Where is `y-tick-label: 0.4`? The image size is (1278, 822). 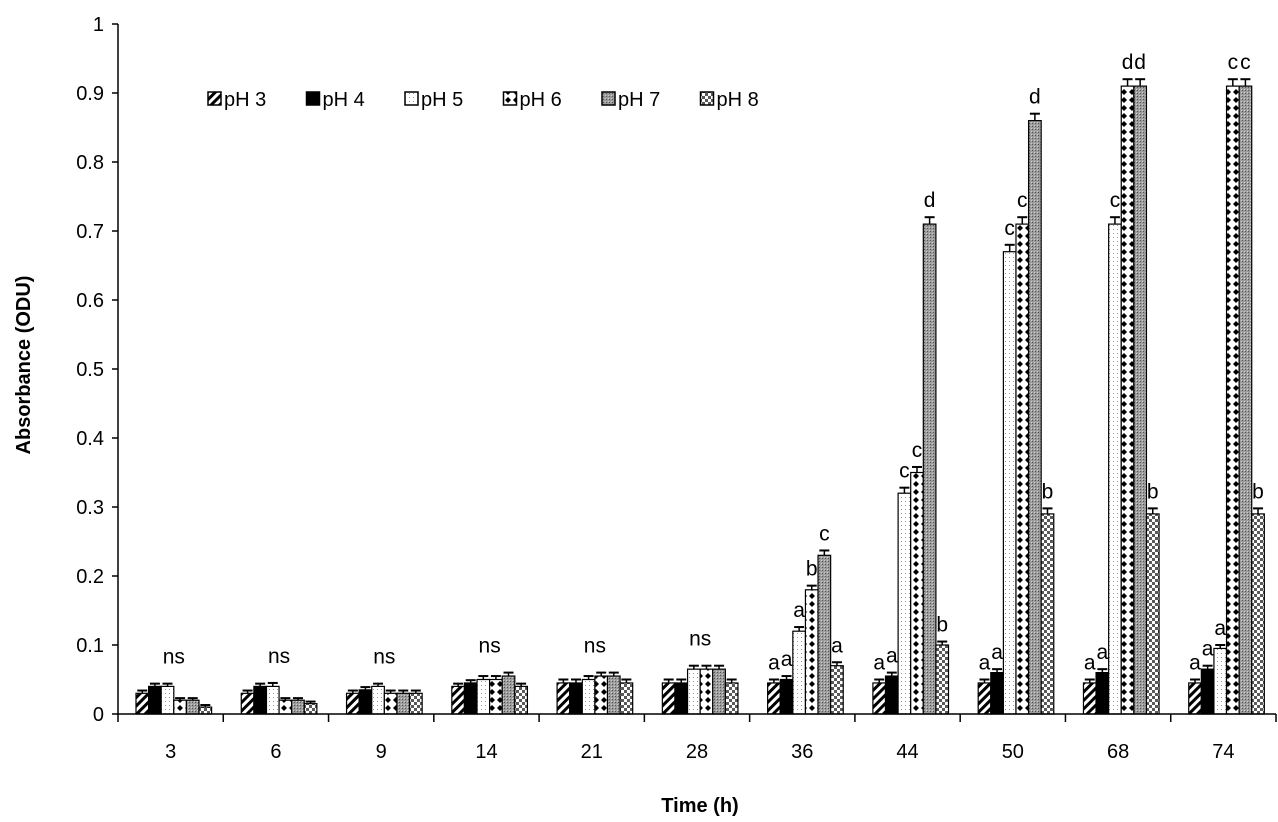 y-tick-label: 0.4 is located at coordinates (90, 439).